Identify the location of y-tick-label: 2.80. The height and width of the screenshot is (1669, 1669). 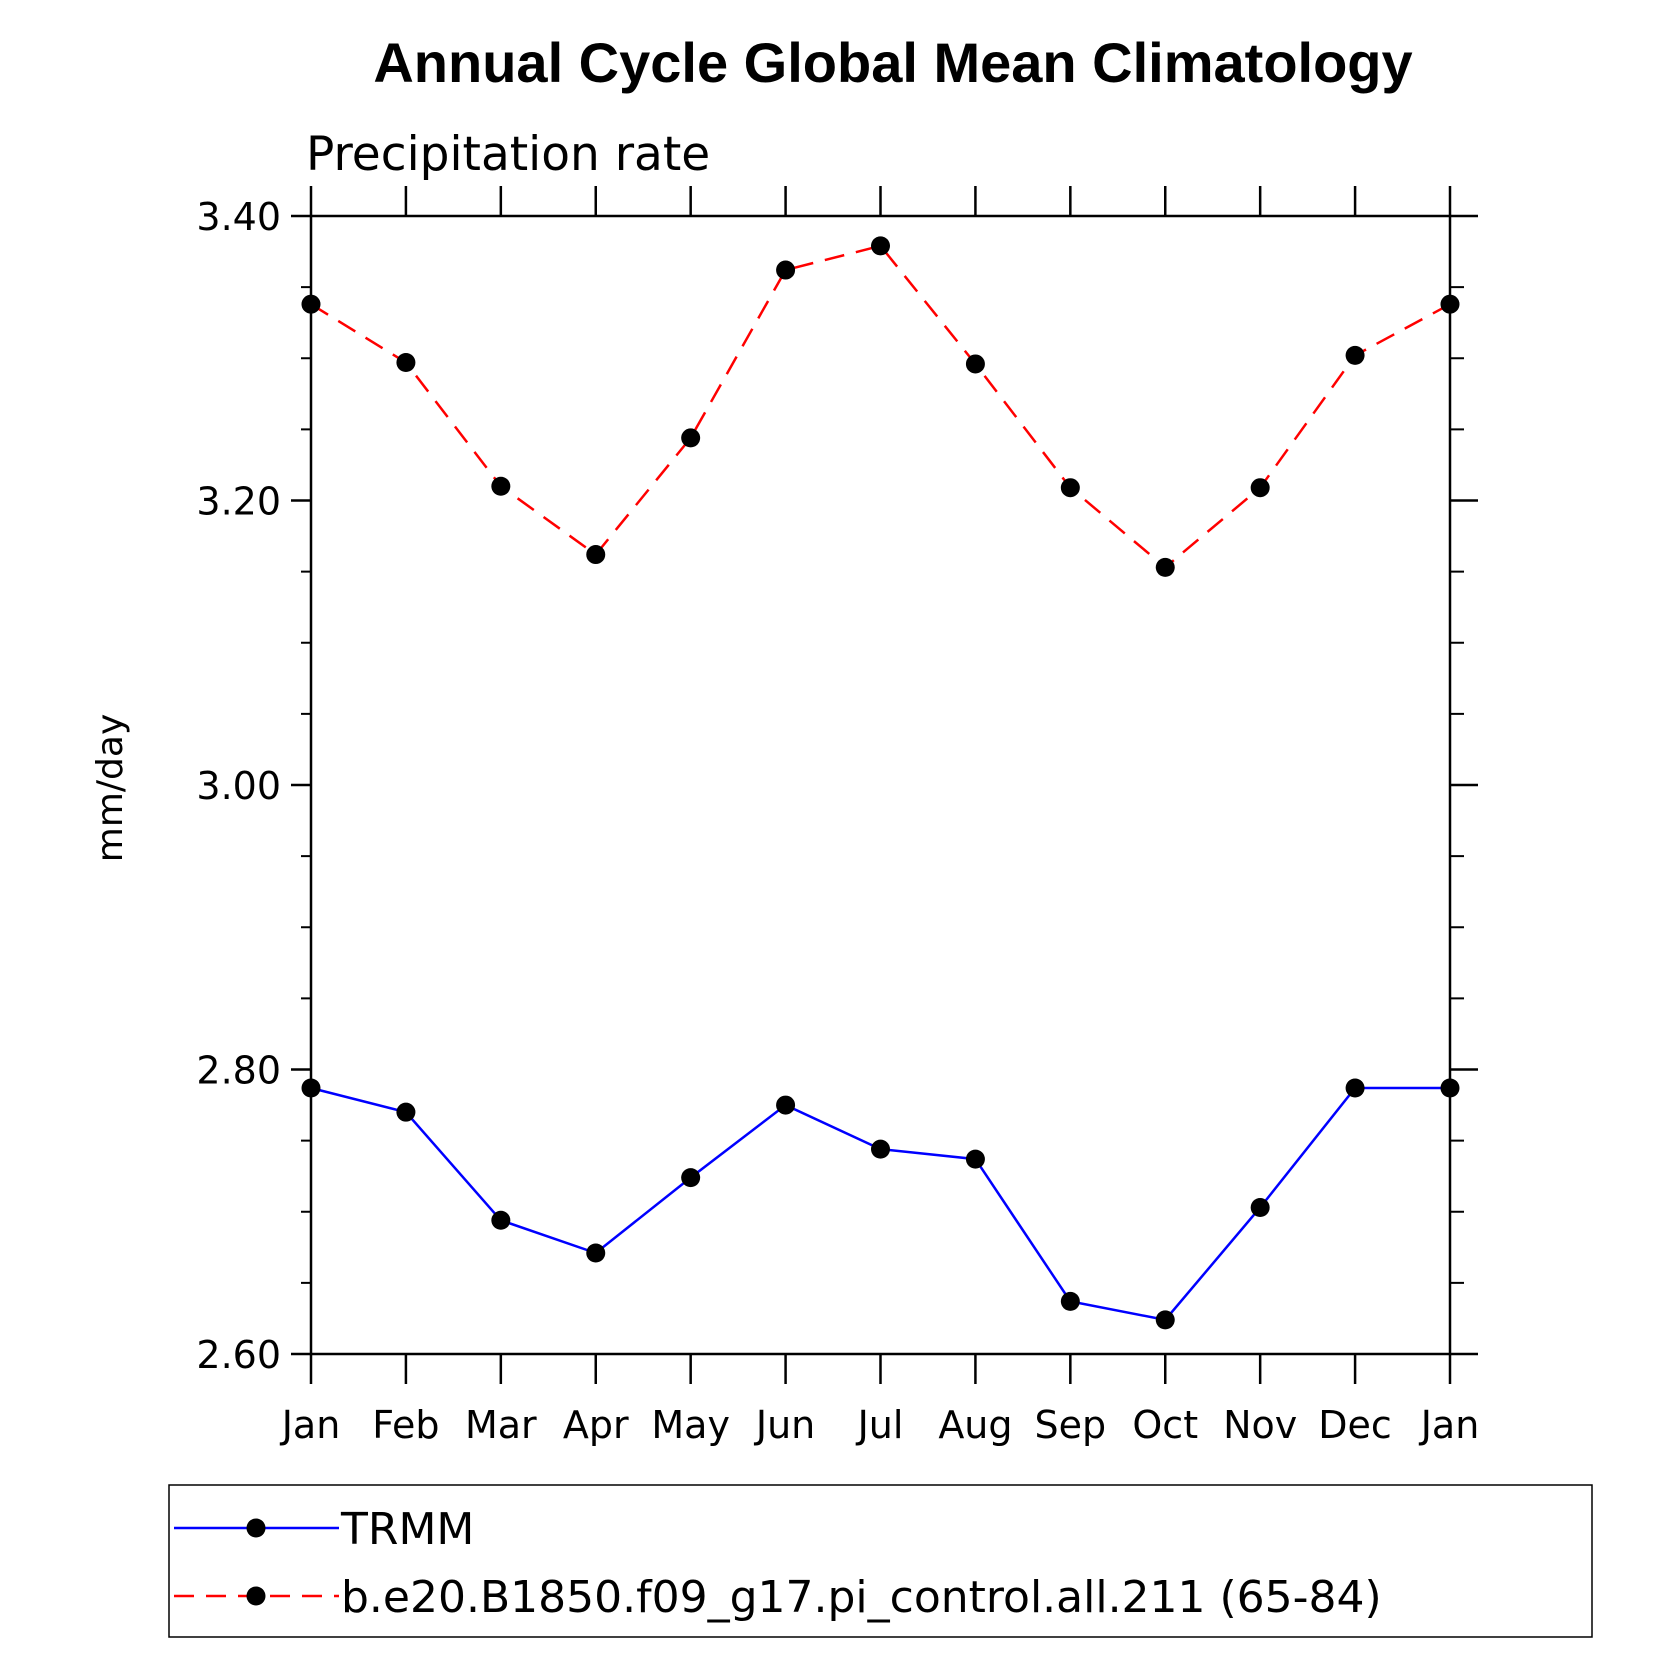
(238, 1071).